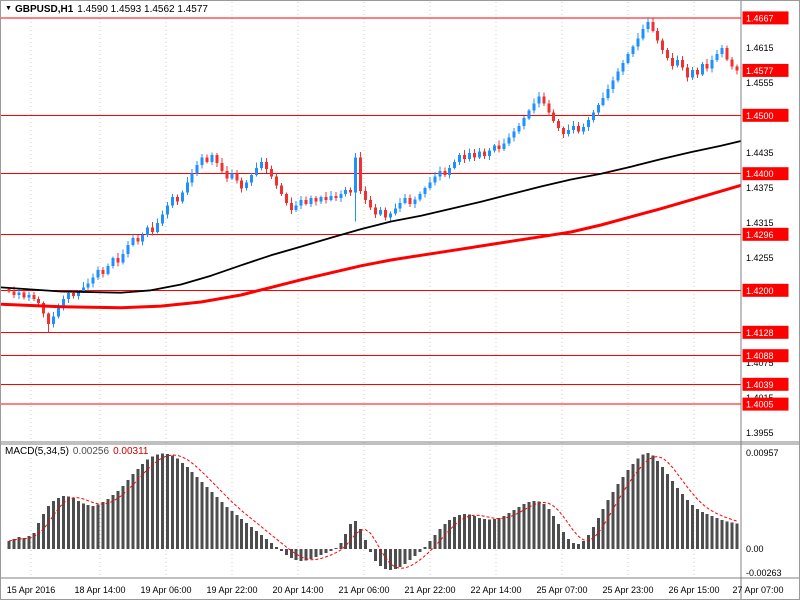  Describe the element at coordinates (760, 223) in the screenshot. I see `price-axis-label: 1.4315` at that location.